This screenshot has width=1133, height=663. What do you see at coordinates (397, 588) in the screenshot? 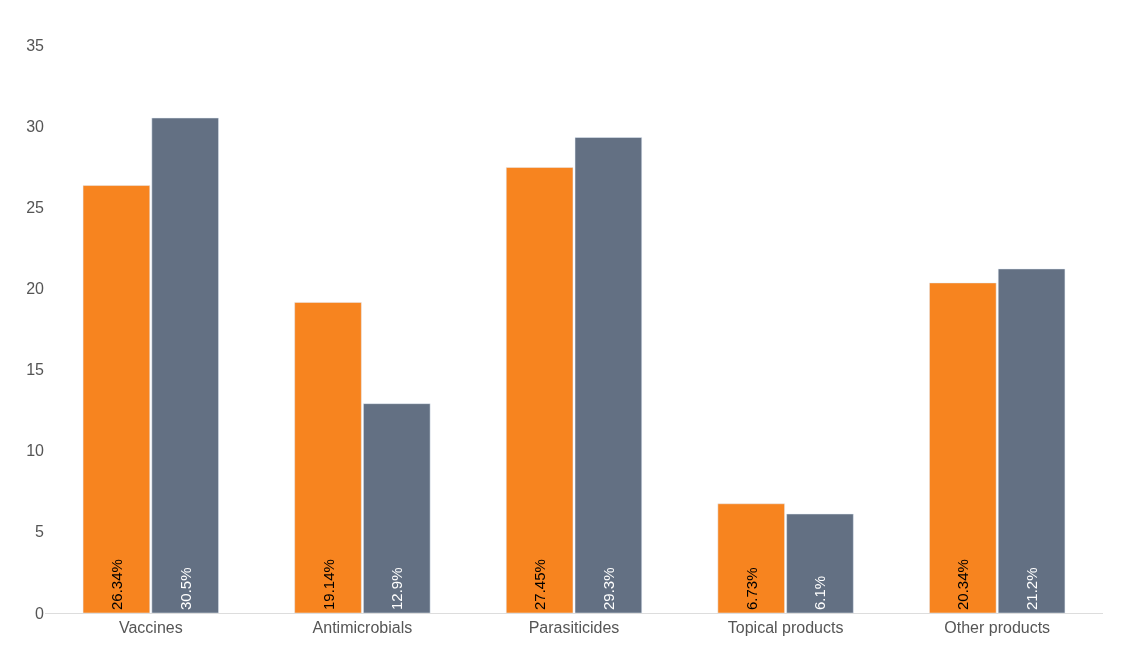
I see `data-label: 12.9%` at bounding box center [397, 588].